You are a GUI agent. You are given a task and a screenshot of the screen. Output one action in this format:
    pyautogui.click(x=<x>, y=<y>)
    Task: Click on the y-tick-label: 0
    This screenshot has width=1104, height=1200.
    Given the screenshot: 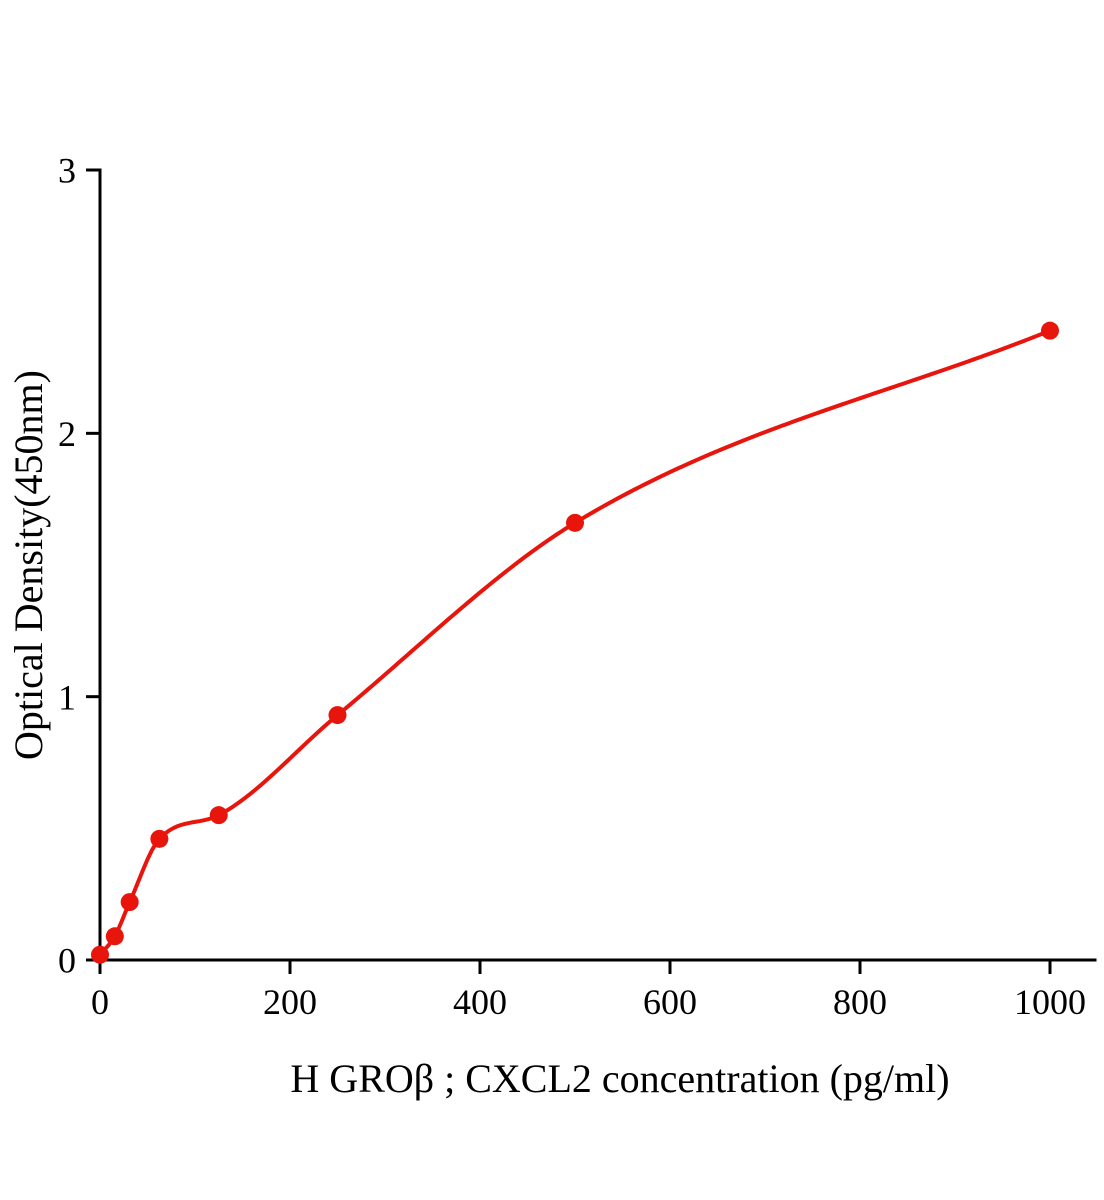 What is the action you would take?
    pyautogui.click(x=67, y=961)
    